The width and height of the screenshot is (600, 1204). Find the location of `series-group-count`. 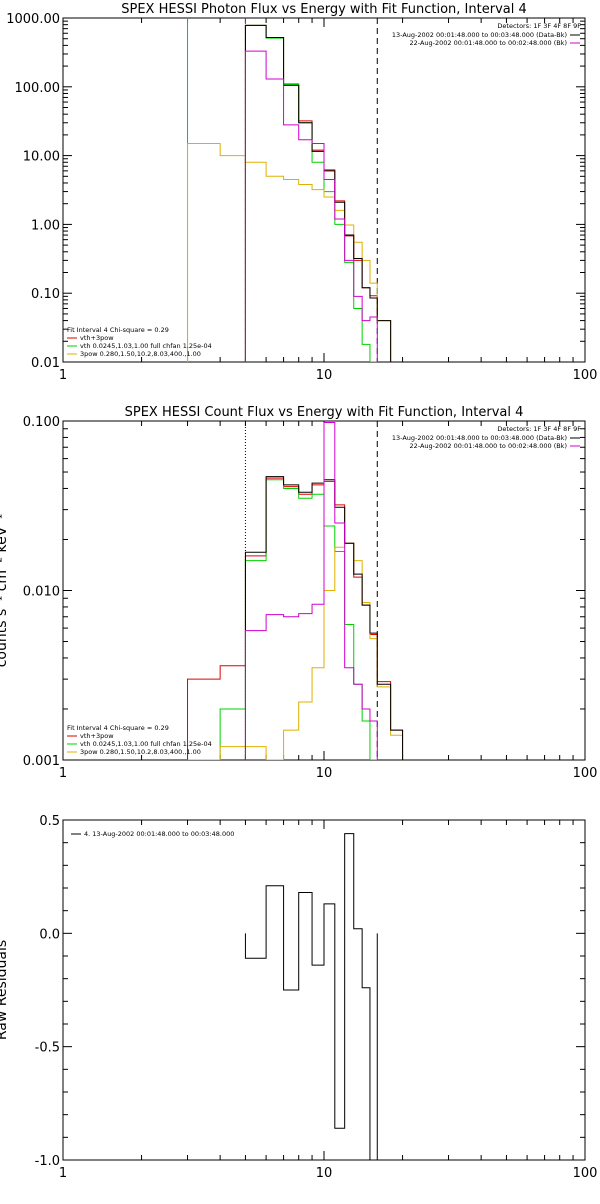

series-group-count is located at coordinates (295, 590).